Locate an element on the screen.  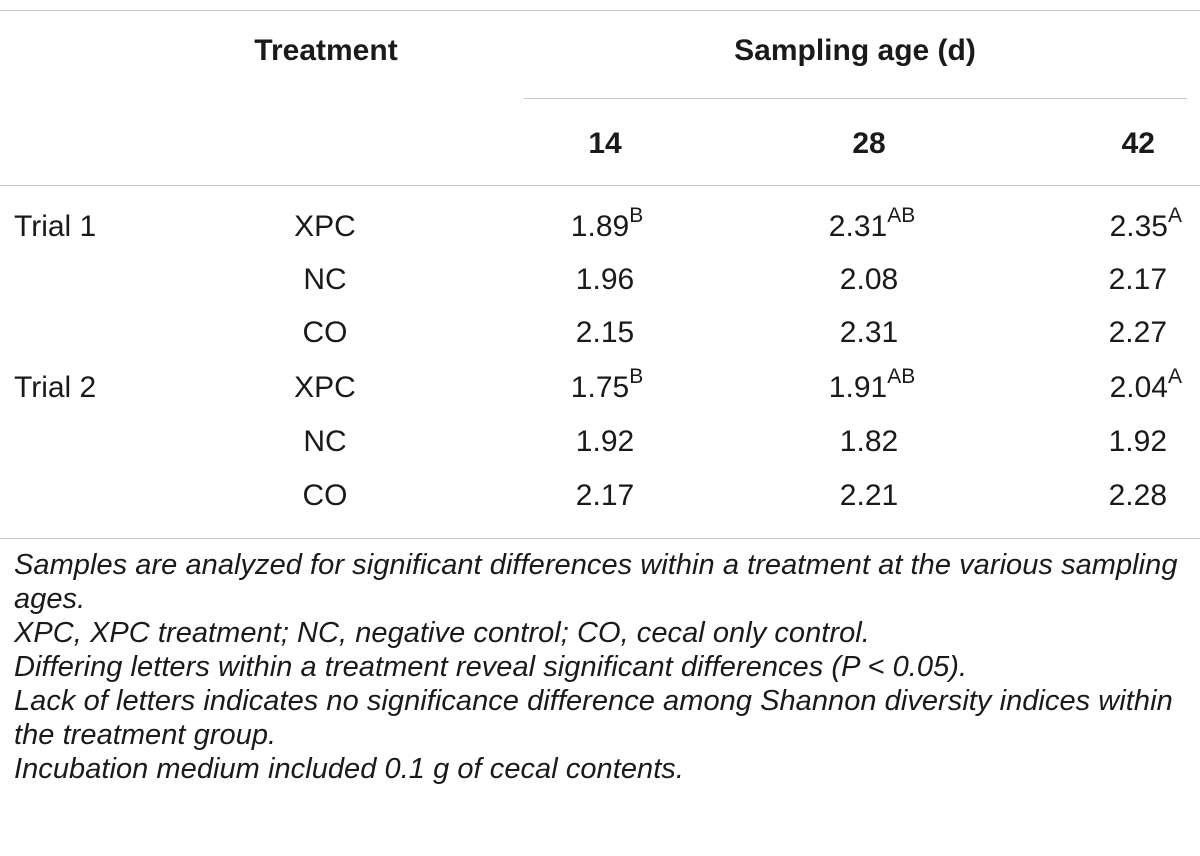
value-day42: 2.04A is located at coordinates (1145, 384).